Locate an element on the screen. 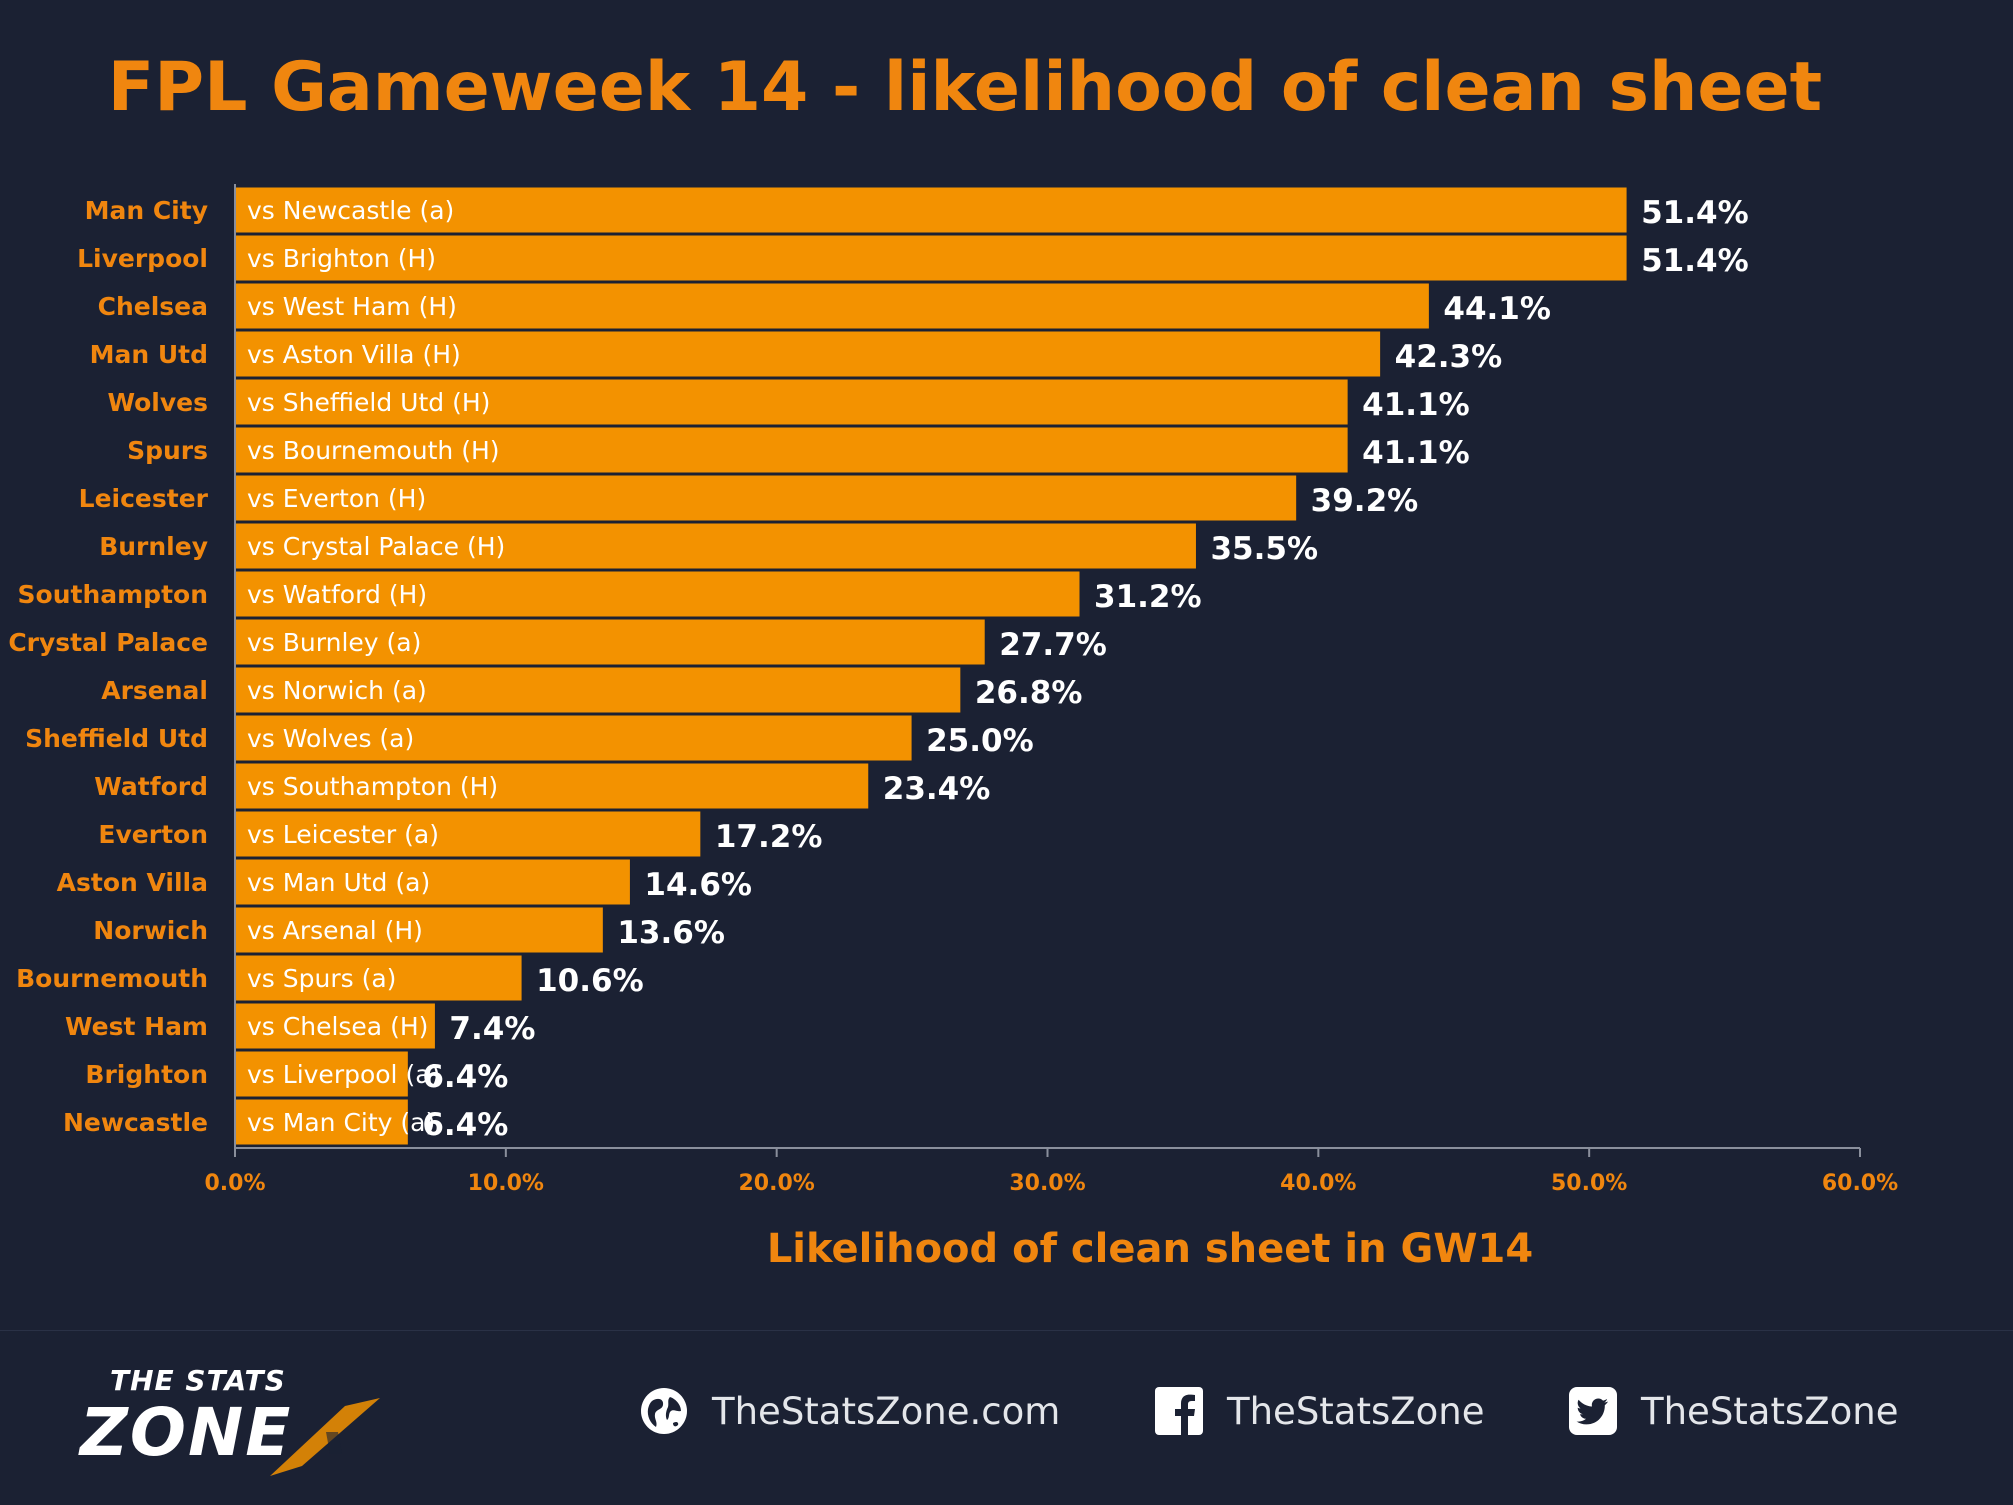 The width and height of the screenshot is (2013, 1505). fixture-label: vs Man City (a) is located at coordinates (341, 1122).